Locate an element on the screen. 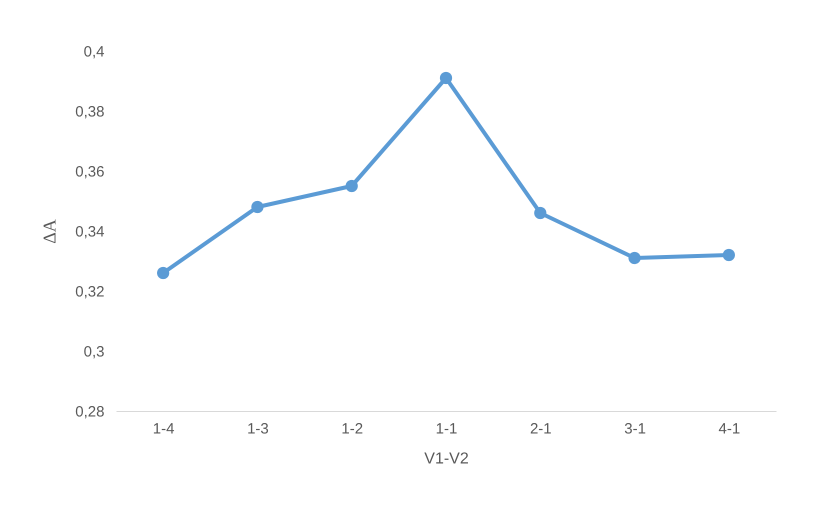 The width and height of the screenshot is (823, 513). y-tick-label: 0,38 is located at coordinates (89, 112).